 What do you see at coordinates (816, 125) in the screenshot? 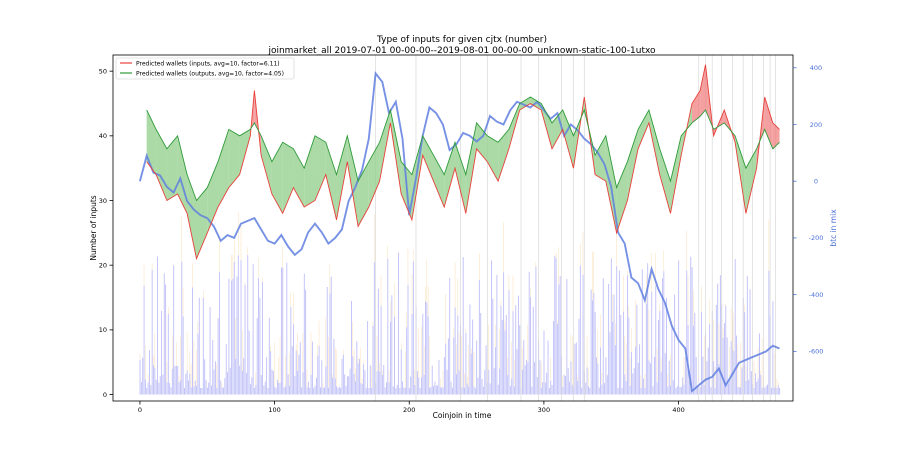
I see `y2-tick-label: 200` at bounding box center [816, 125].